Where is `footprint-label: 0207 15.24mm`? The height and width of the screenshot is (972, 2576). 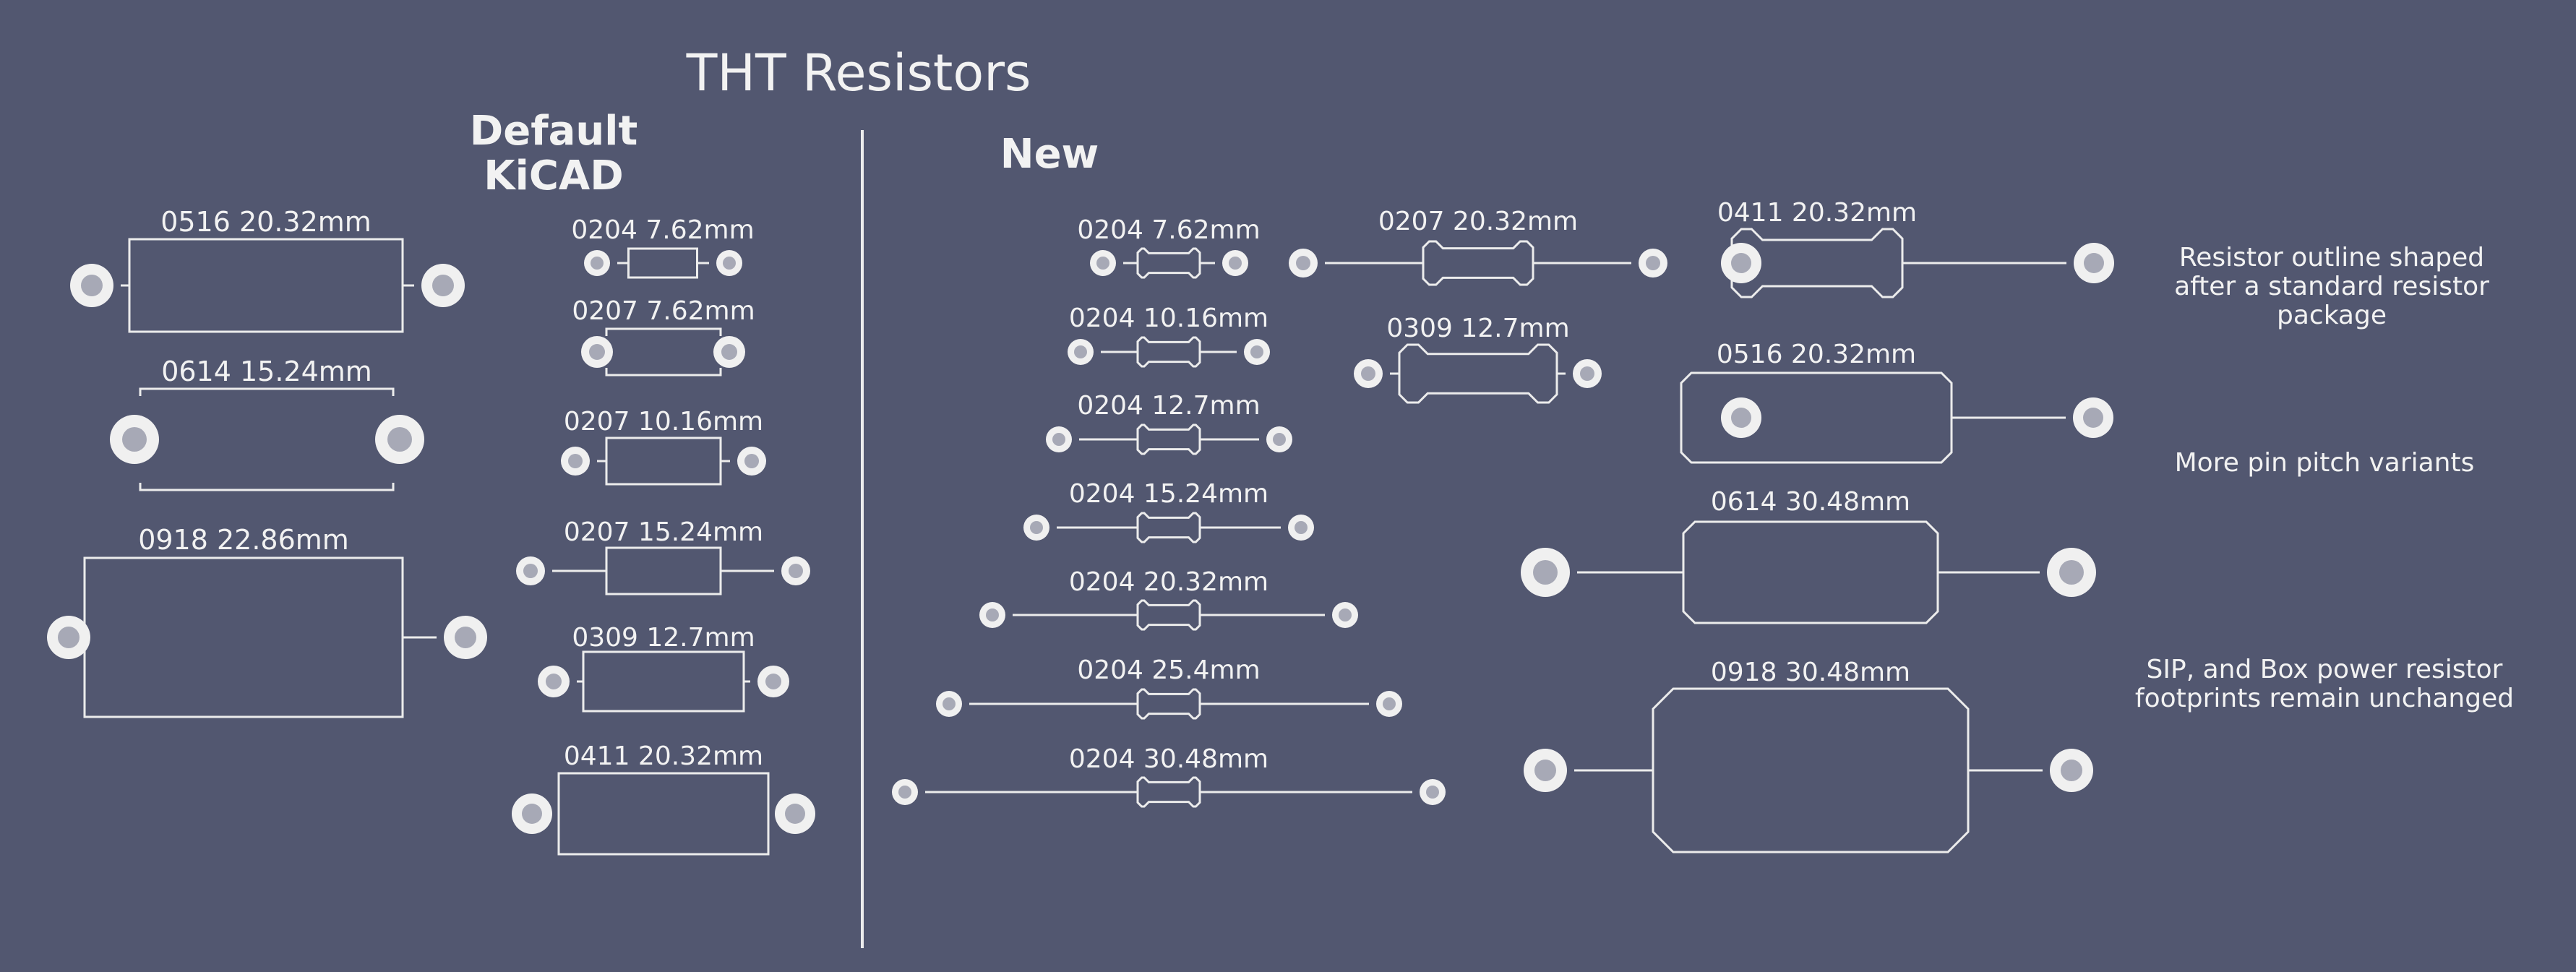
footprint-label: 0207 15.24mm is located at coordinates (664, 532).